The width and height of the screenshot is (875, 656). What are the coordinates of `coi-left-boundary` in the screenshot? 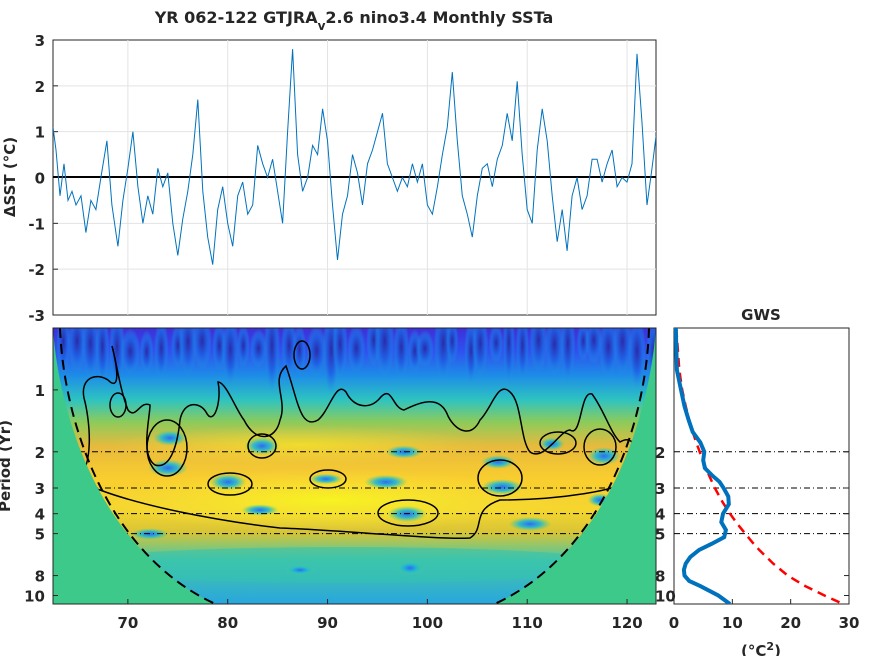 It's located at (139, 466).